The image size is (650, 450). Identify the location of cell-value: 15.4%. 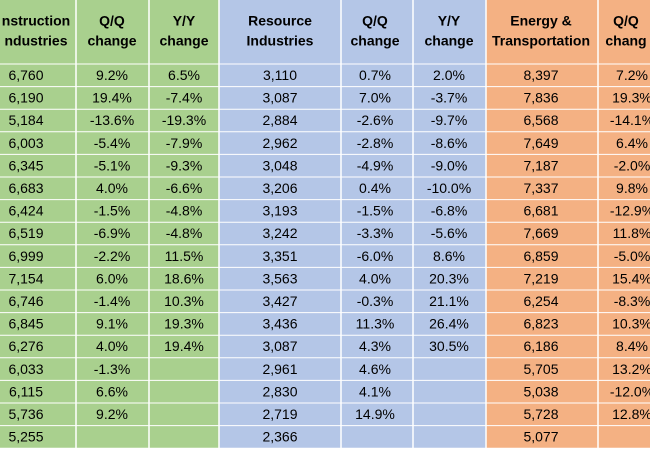
(631, 278).